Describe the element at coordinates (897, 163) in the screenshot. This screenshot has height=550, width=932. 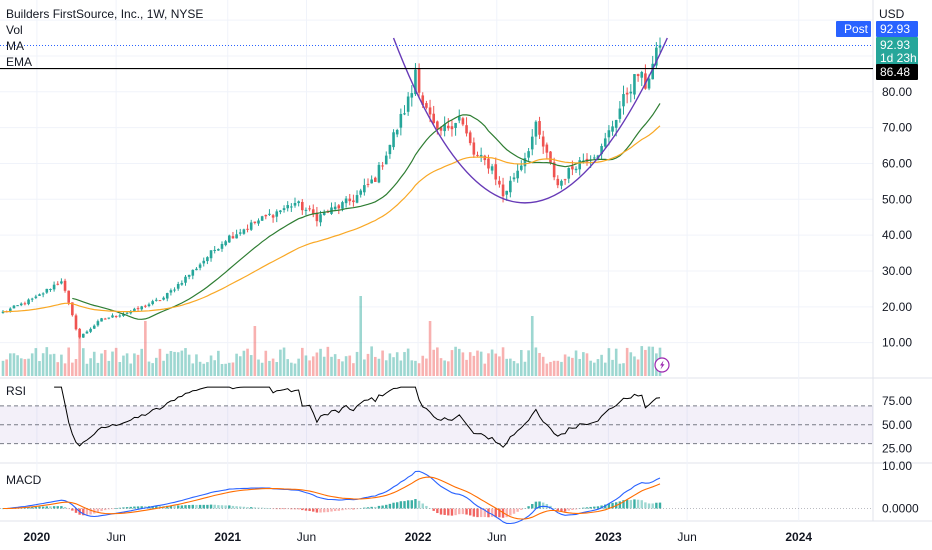
I see `price-tick-label: 60.00` at that location.